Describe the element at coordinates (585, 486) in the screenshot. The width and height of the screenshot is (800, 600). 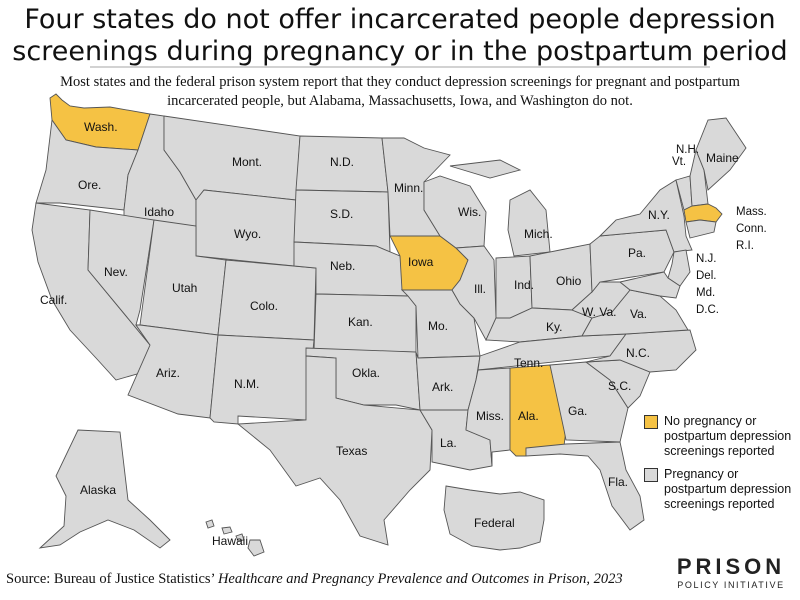
I see `state-florida` at that location.